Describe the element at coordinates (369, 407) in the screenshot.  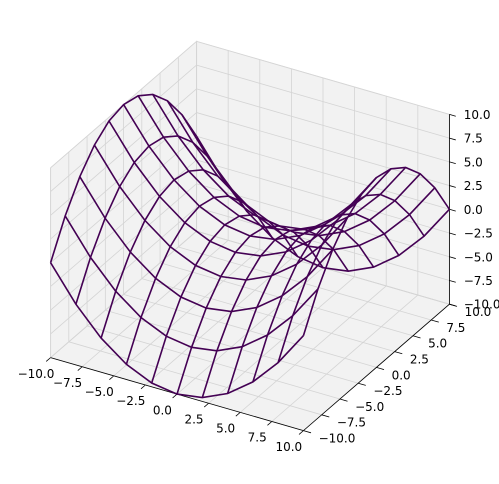
I see `y-tick-label: −5.0` at that location.